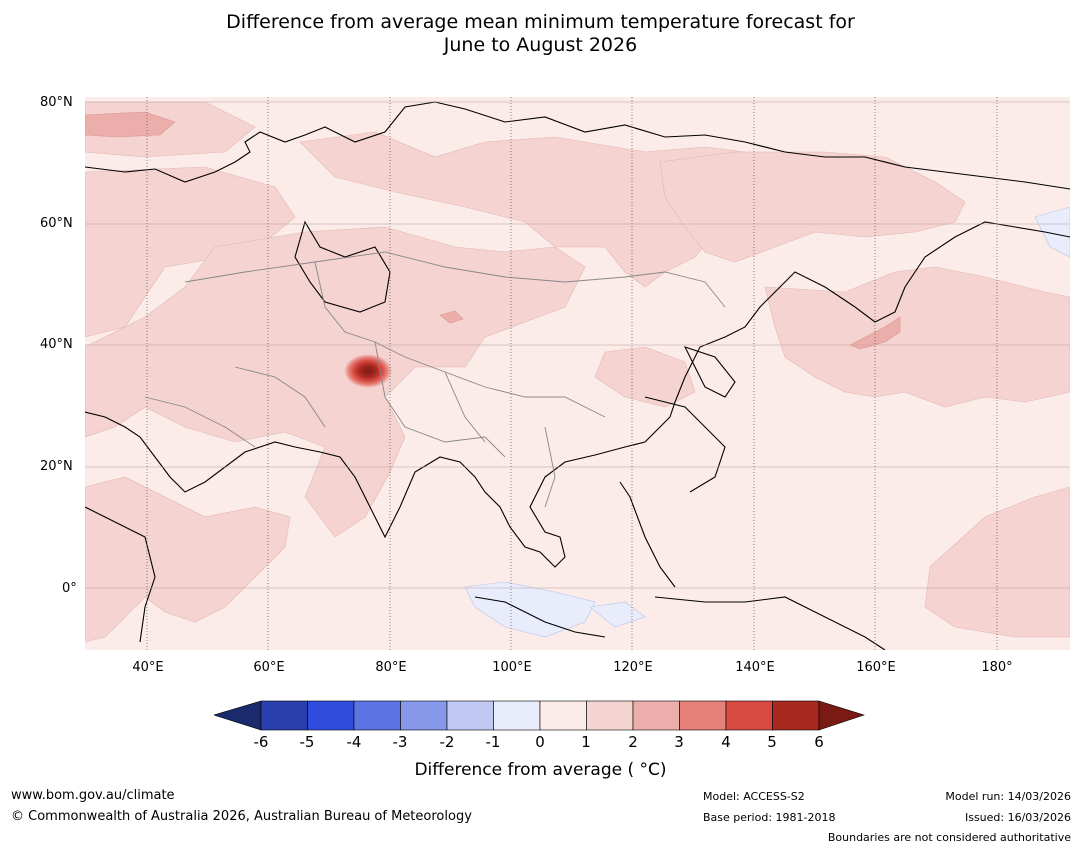  What do you see at coordinates (354, 742) in the screenshot?
I see `colorbar-tick-minus4: -4` at bounding box center [354, 742].